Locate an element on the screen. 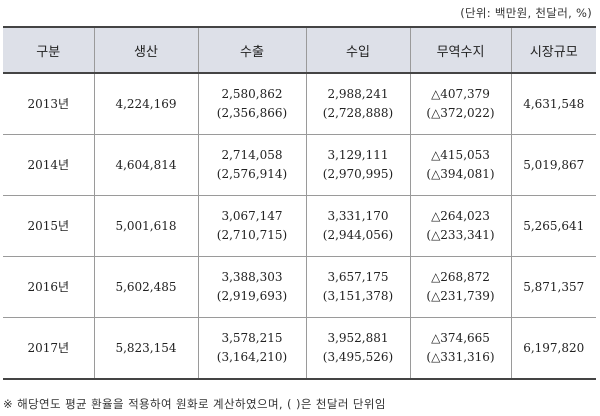 This screenshot has width=600, height=416. import-krw: 3,129,111 is located at coordinates (358, 155).